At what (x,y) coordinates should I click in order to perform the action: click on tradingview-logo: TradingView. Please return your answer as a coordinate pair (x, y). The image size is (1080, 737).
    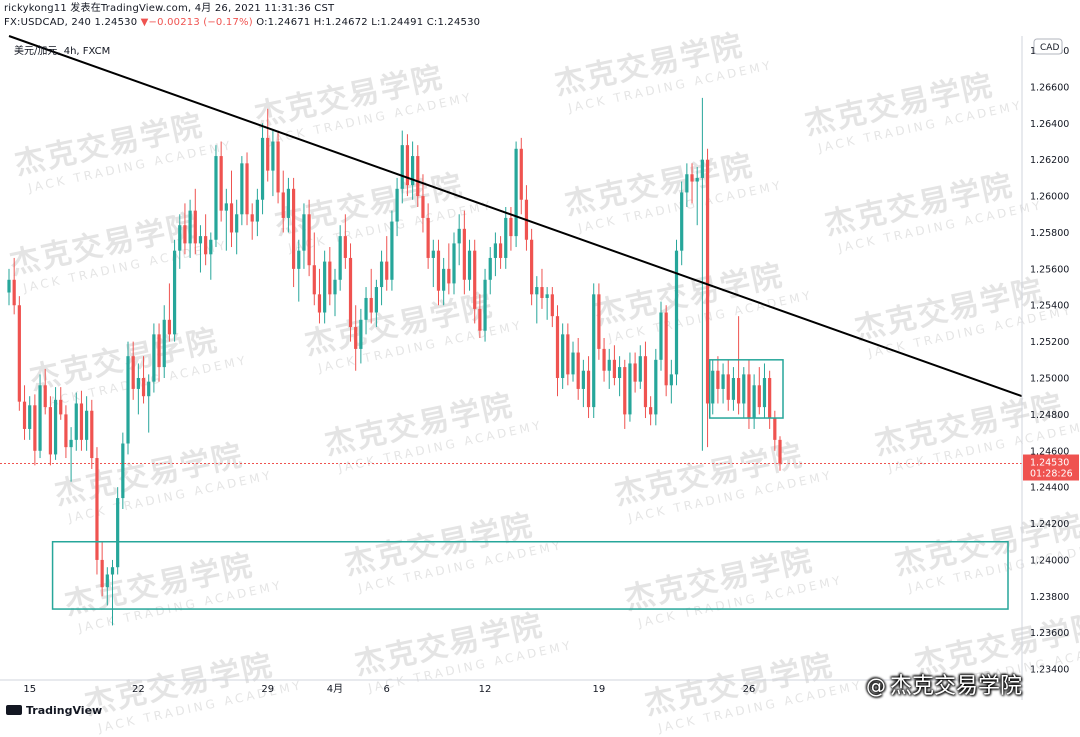
    Looking at the image, I should click on (54, 710).